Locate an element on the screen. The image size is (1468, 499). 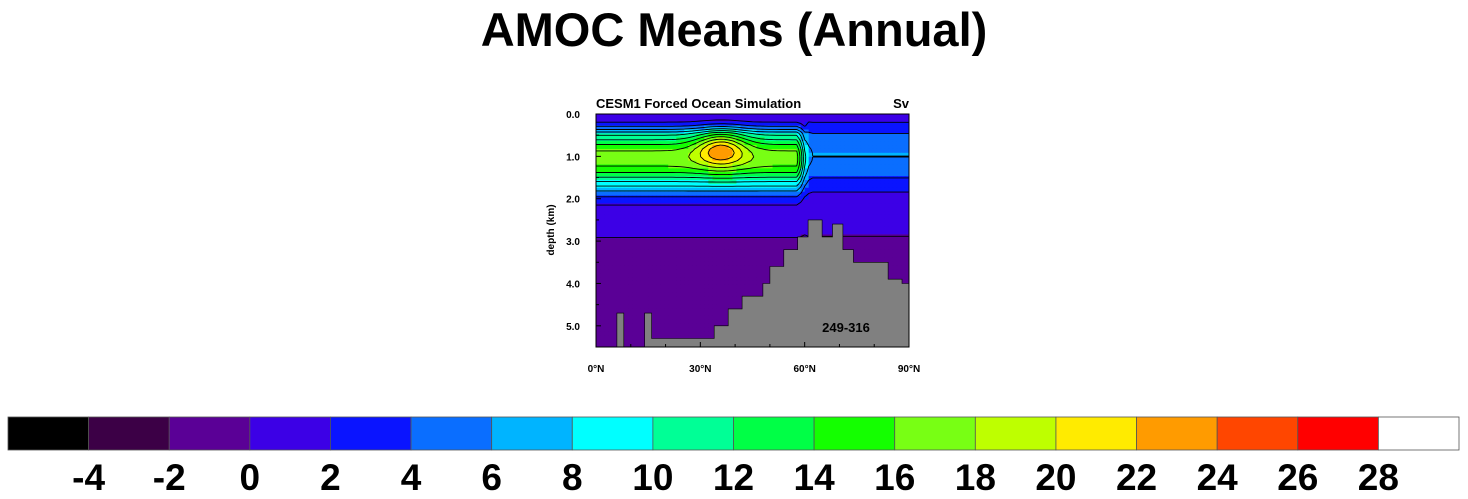
colorbar-label: 22 is located at coordinates (1136, 477).